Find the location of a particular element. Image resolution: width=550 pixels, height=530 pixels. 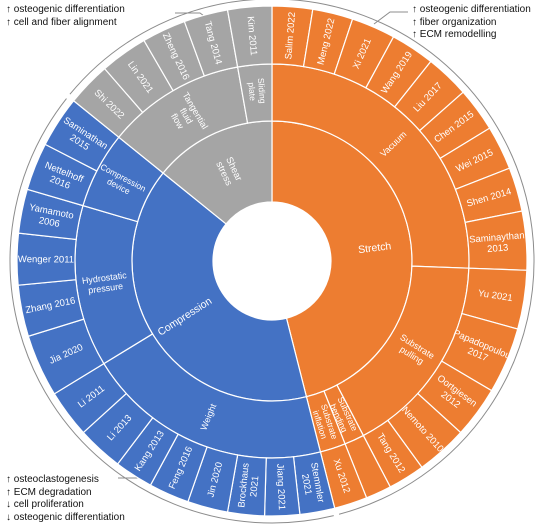

stretch-note-connector is located at coordinates (390, 18).